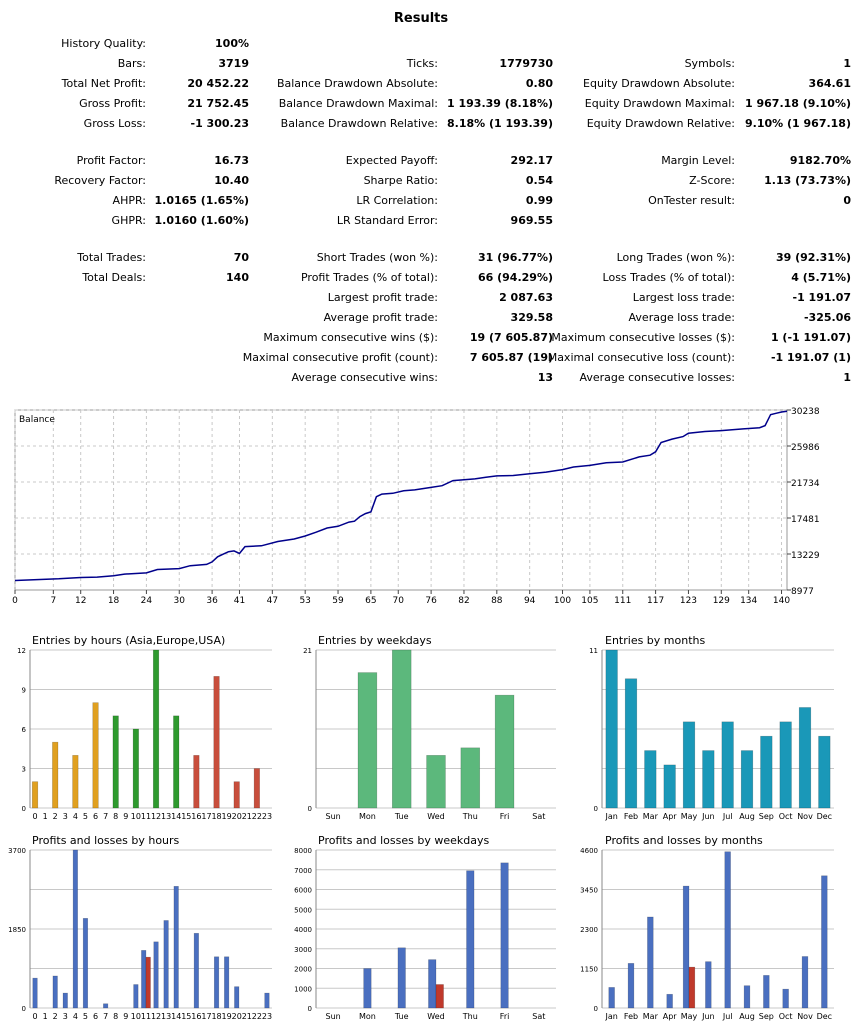 This screenshot has width=862, height=1036. What do you see at coordinates (798, 103) in the screenshot?
I see `stat-value: 1 967.18 (9.10%)` at bounding box center [798, 103].